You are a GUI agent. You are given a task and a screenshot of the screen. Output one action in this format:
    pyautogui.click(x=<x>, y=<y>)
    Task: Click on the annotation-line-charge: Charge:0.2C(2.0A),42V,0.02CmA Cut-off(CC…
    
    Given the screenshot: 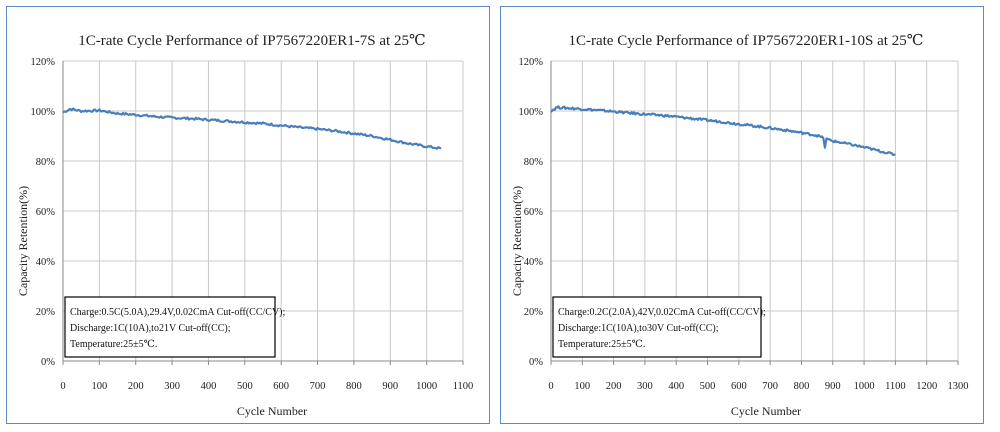 What is the action you would take?
    pyautogui.click(x=662, y=312)
    